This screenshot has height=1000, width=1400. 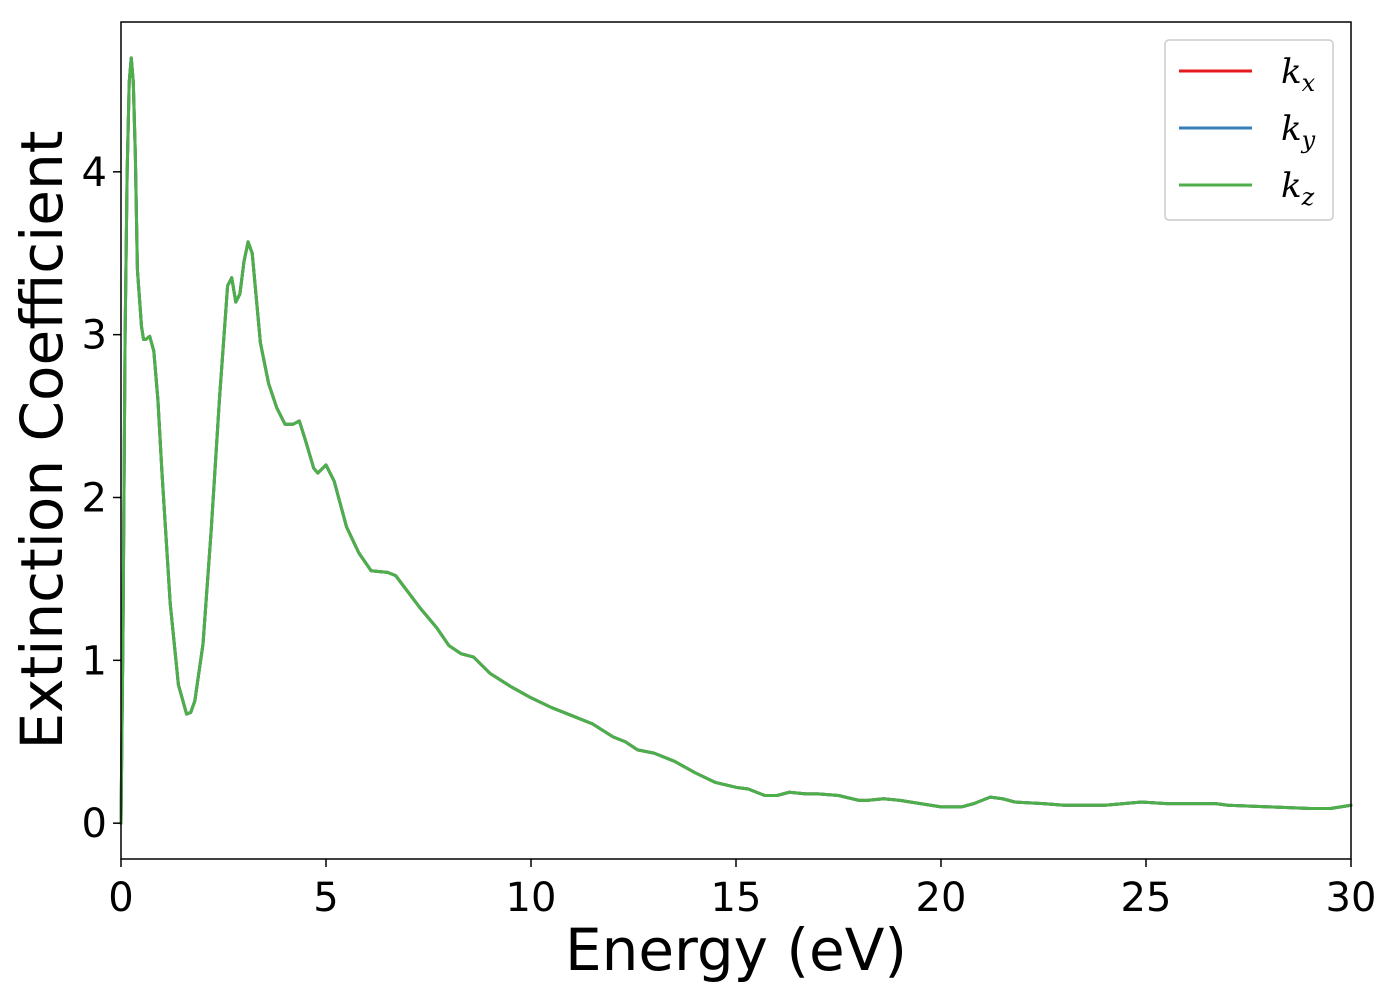 I want to click on y-axis-ticks: 0 1 2 3 4, so click(x=101, y=498).